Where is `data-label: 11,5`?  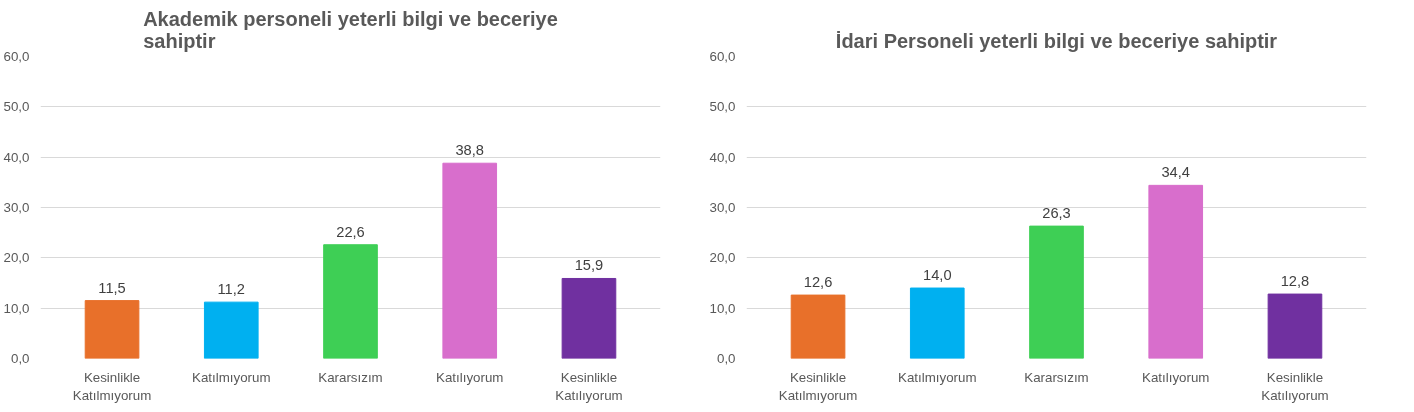 data-label: 11,5 is located at coordinates (112, 287).